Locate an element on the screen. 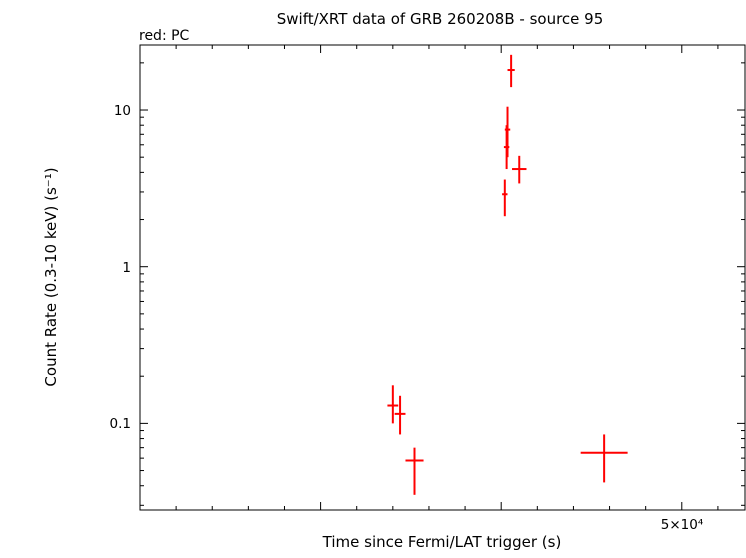 The width and height of the screenshot is (746, 558). x-tick-label-5e4: 5×10⁴ is located at coordinates (682, 525).